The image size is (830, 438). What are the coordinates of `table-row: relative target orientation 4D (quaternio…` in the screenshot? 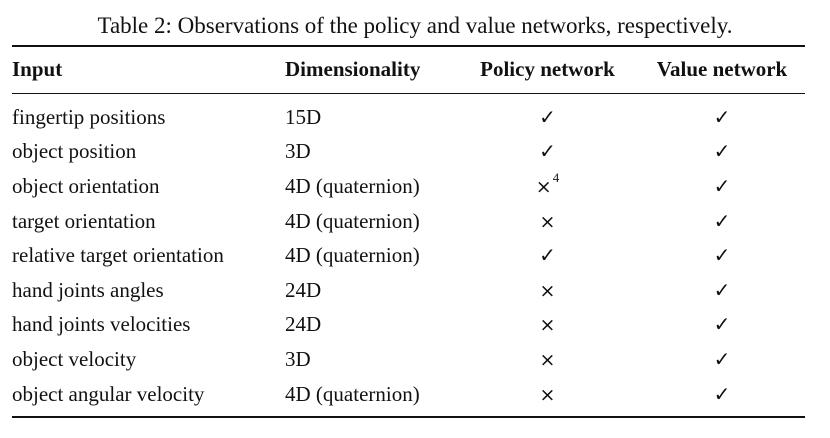 It's located at (408, 255).